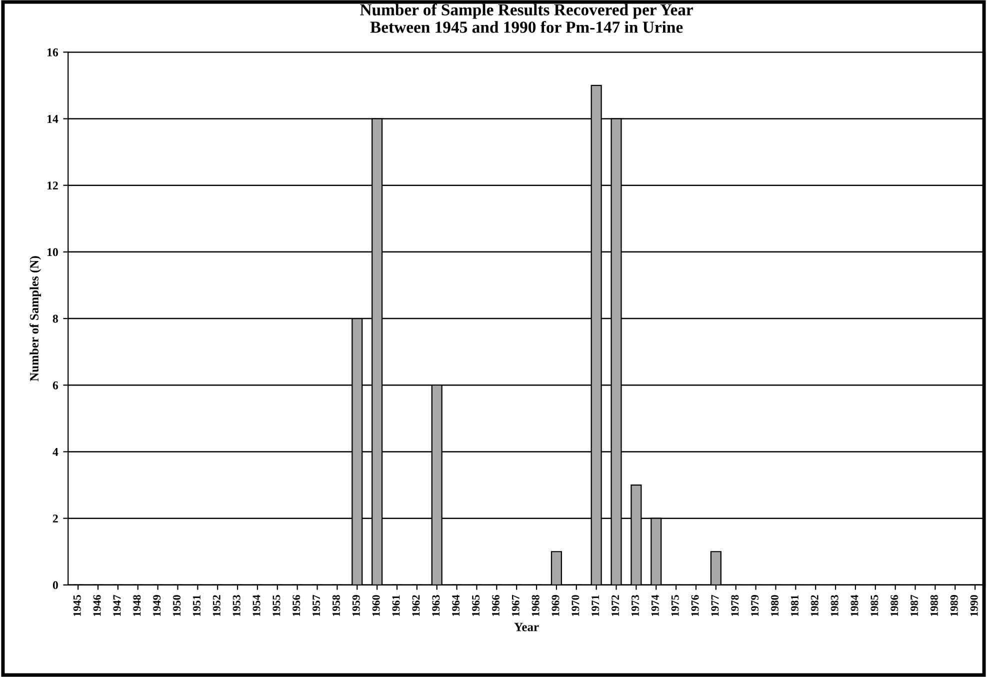 The width and height of the screenshot is (987, 677). What do you see at coordinates (456, 605) in the screenshot?
I see `x-tick-label: 1964` at bounding box center [456, 605].